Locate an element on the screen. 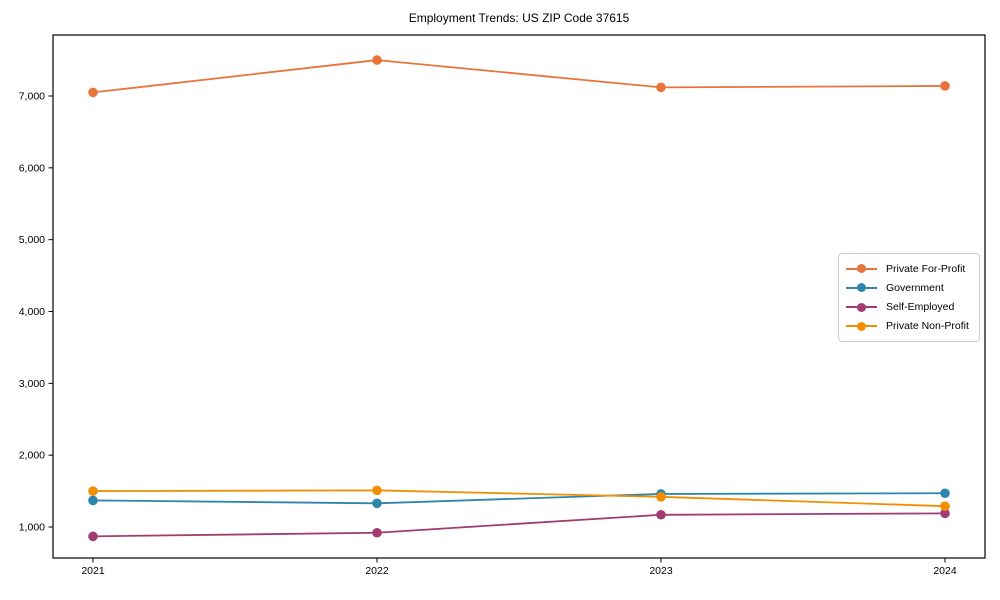  x-tick-label: 2024 is located at coordinates (945, 571).